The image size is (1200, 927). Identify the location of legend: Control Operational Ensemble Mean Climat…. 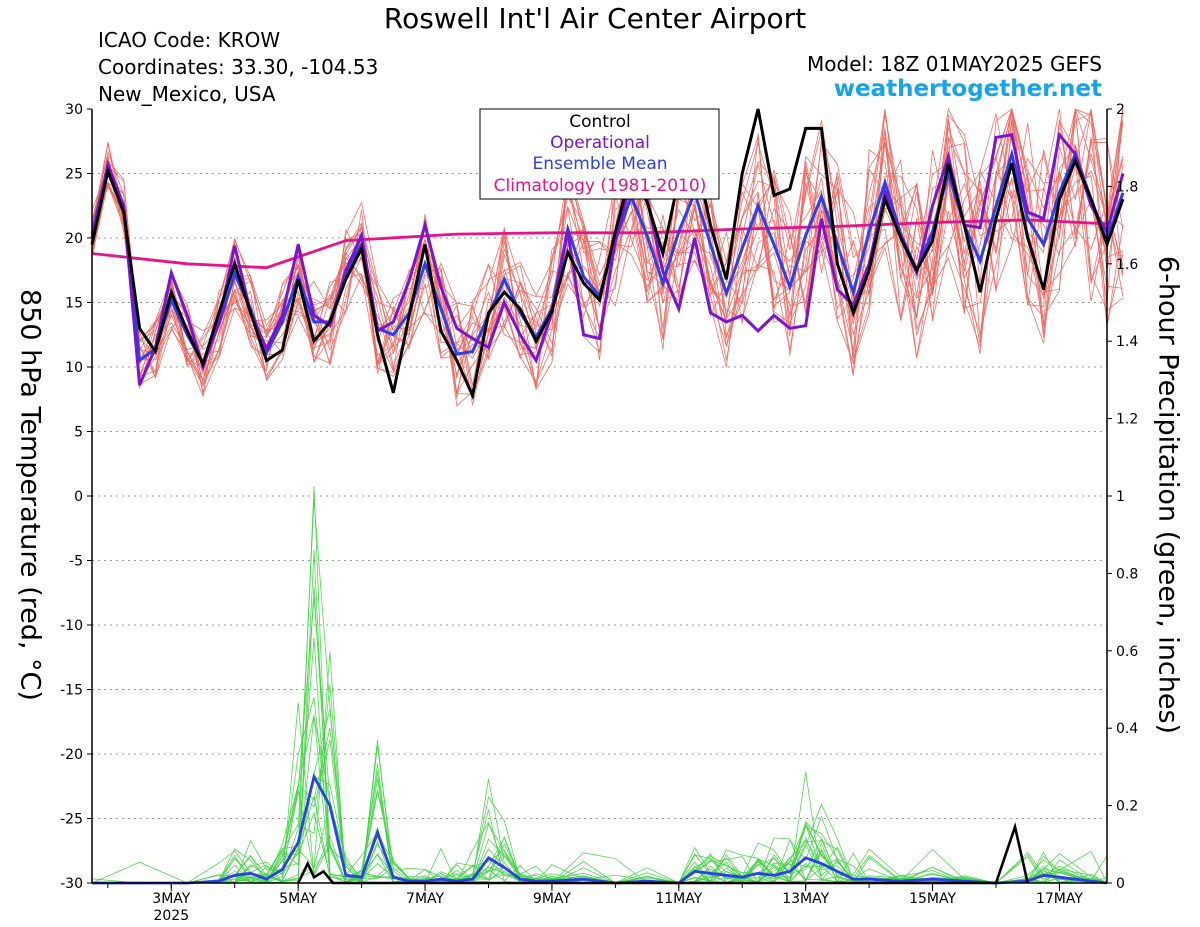
(599, 154).